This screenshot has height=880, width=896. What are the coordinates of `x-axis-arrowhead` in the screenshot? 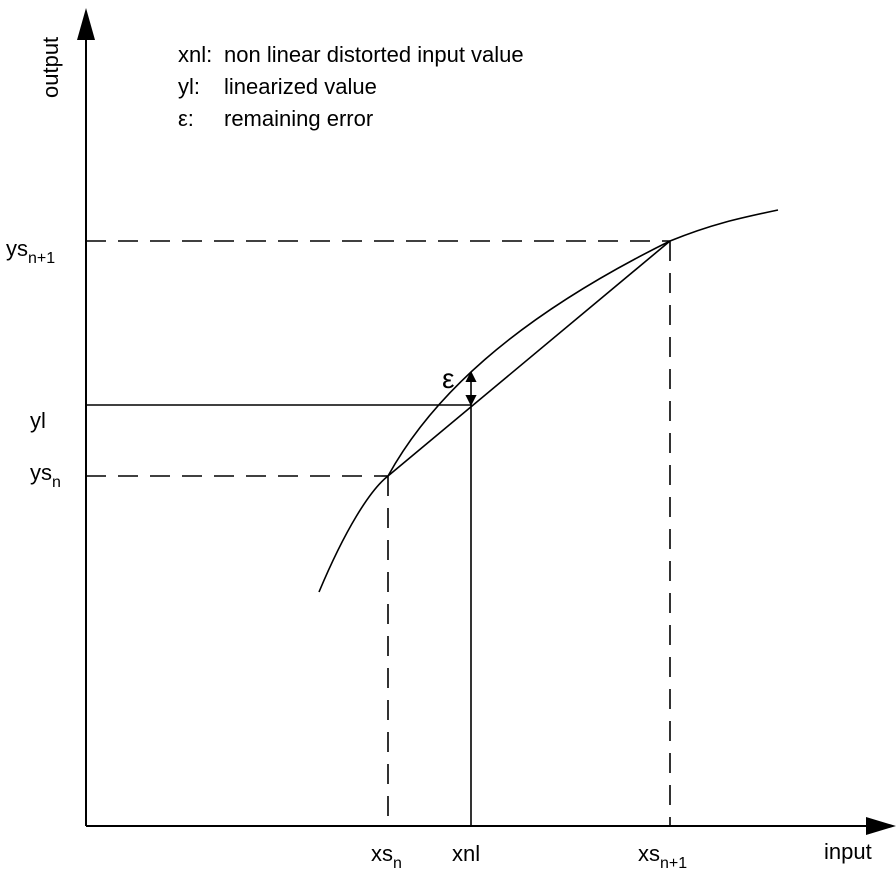 It's located at (881, 826).